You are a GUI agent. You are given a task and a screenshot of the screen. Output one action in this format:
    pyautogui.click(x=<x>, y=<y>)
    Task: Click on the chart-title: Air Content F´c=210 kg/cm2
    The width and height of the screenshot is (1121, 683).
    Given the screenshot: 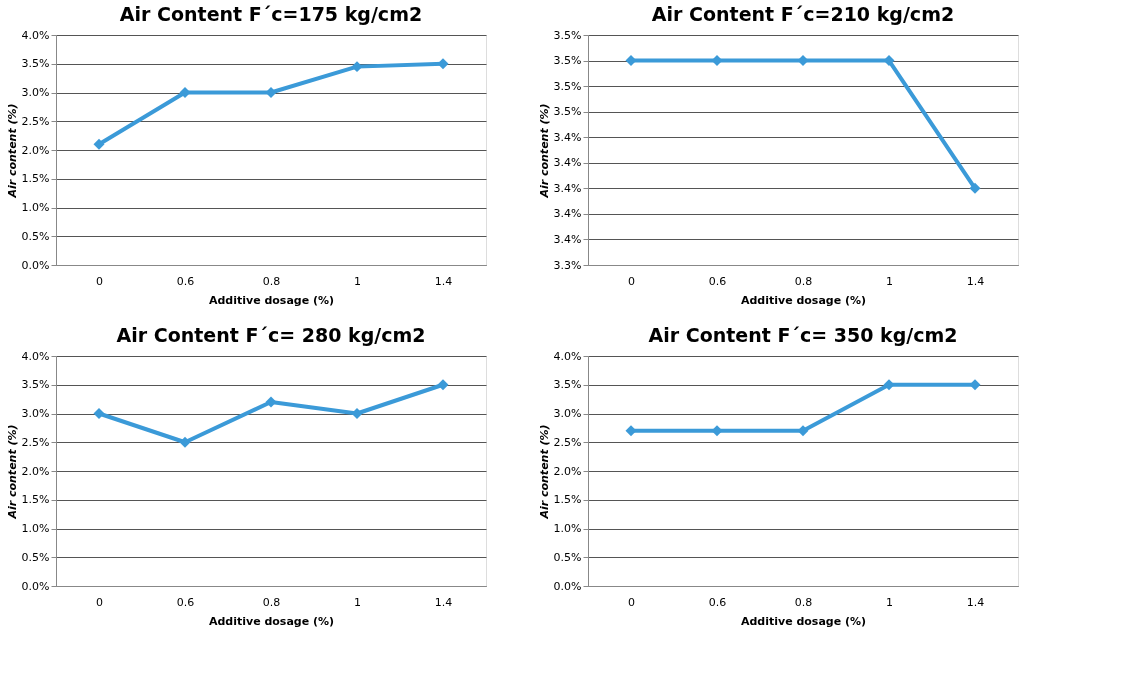 What is the action you would take?
    pyautogui.click(x=803, y=14)
    